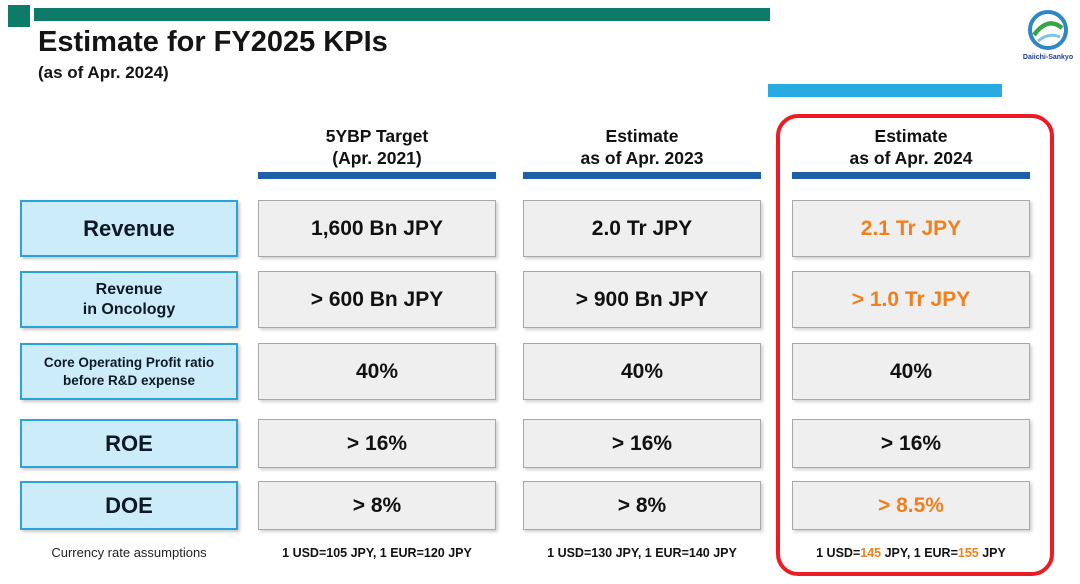 This screenshot has height=584, width=1080. What do you see at coordinates (911, 175) in the screenshot?
I see `header-underline-apr2024` at bounding box center [911, 175].